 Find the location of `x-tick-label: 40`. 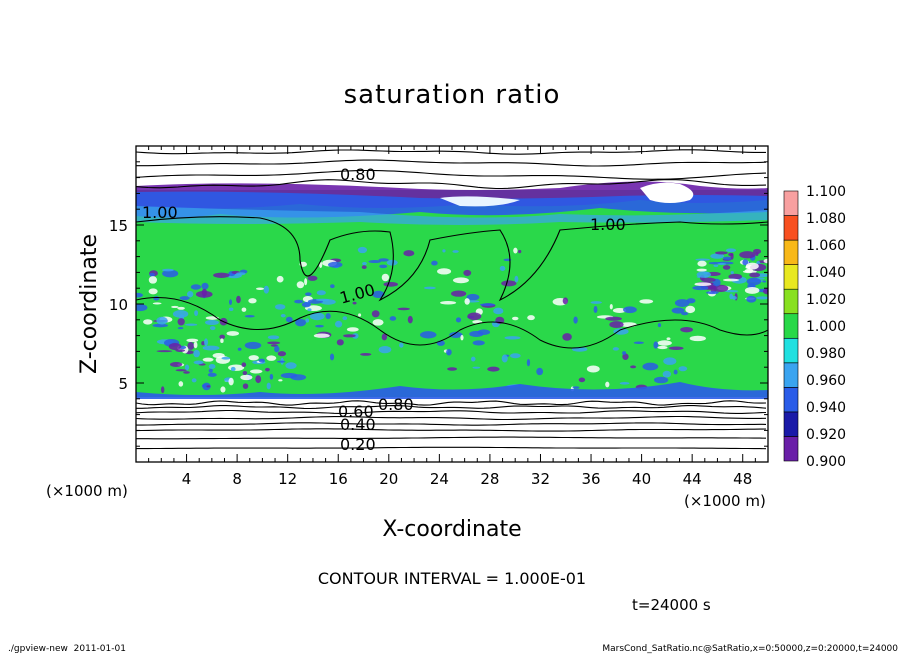

x-tick-label: 40 is located at coordinates (641, 479).